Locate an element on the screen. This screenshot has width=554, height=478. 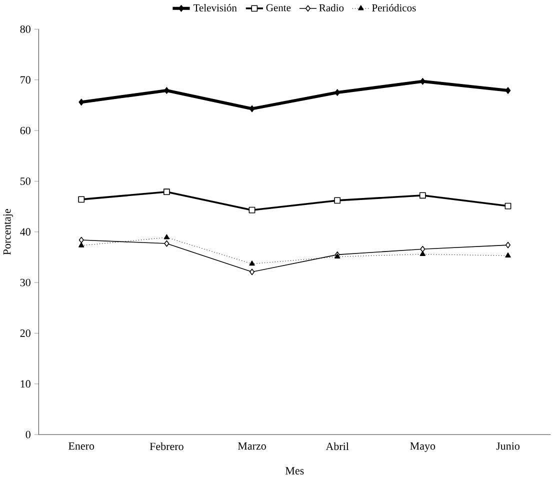
y-tick-label: 50 is located at coordinates (25, 182).